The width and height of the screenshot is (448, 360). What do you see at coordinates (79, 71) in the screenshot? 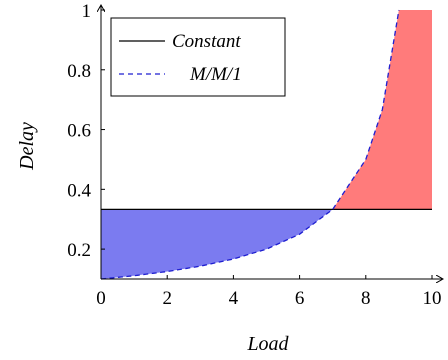
I see `y-tick-label: 0.8` at bounding box center [79, 71].